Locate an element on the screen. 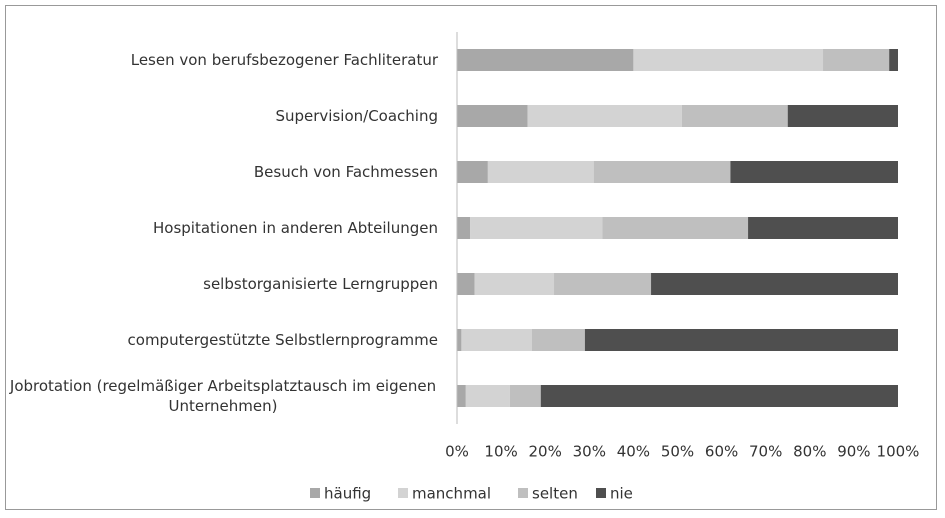  category-text: Lesen von berufsbezogener Fachliteratur is located at coordinates (284, 60).